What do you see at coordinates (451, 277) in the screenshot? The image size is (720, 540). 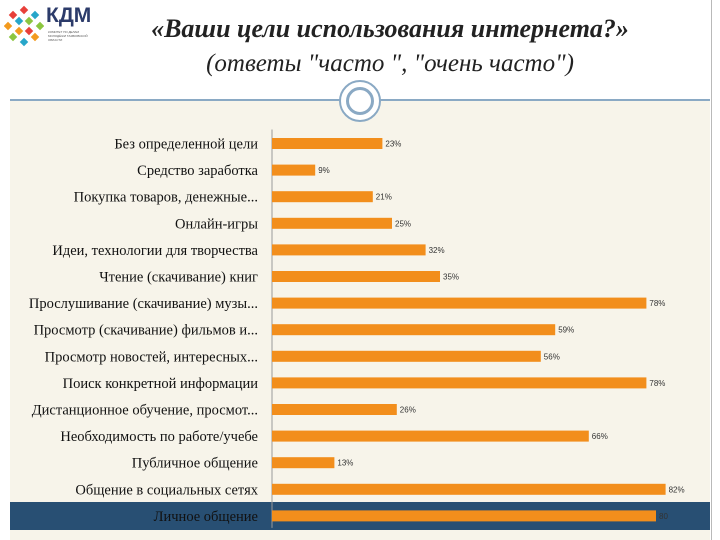 I see `data-label: 35%` at bounding box center [451, 277].